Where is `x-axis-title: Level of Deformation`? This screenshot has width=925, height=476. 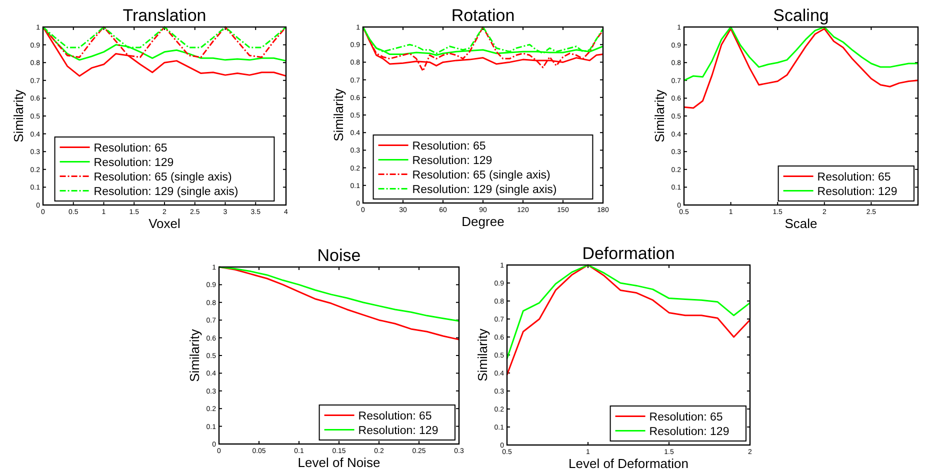
x-axis-title: Level of Deformation is located at coordinates (628, 463).